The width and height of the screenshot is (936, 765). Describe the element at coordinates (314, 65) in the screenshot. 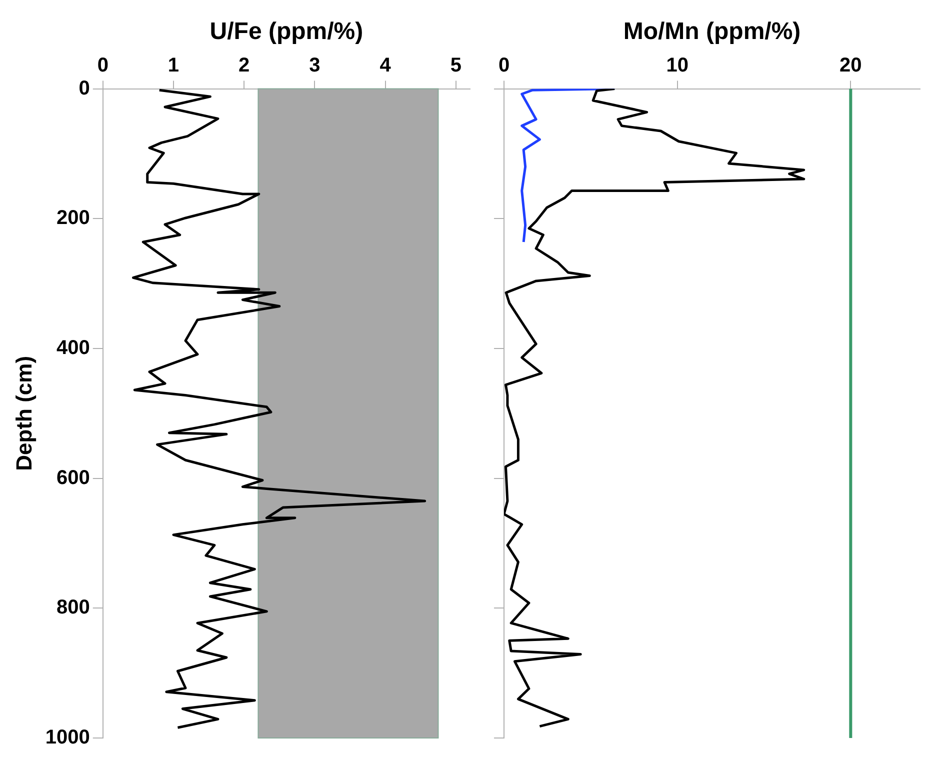

I see `x-tick-label: 3` at that location.